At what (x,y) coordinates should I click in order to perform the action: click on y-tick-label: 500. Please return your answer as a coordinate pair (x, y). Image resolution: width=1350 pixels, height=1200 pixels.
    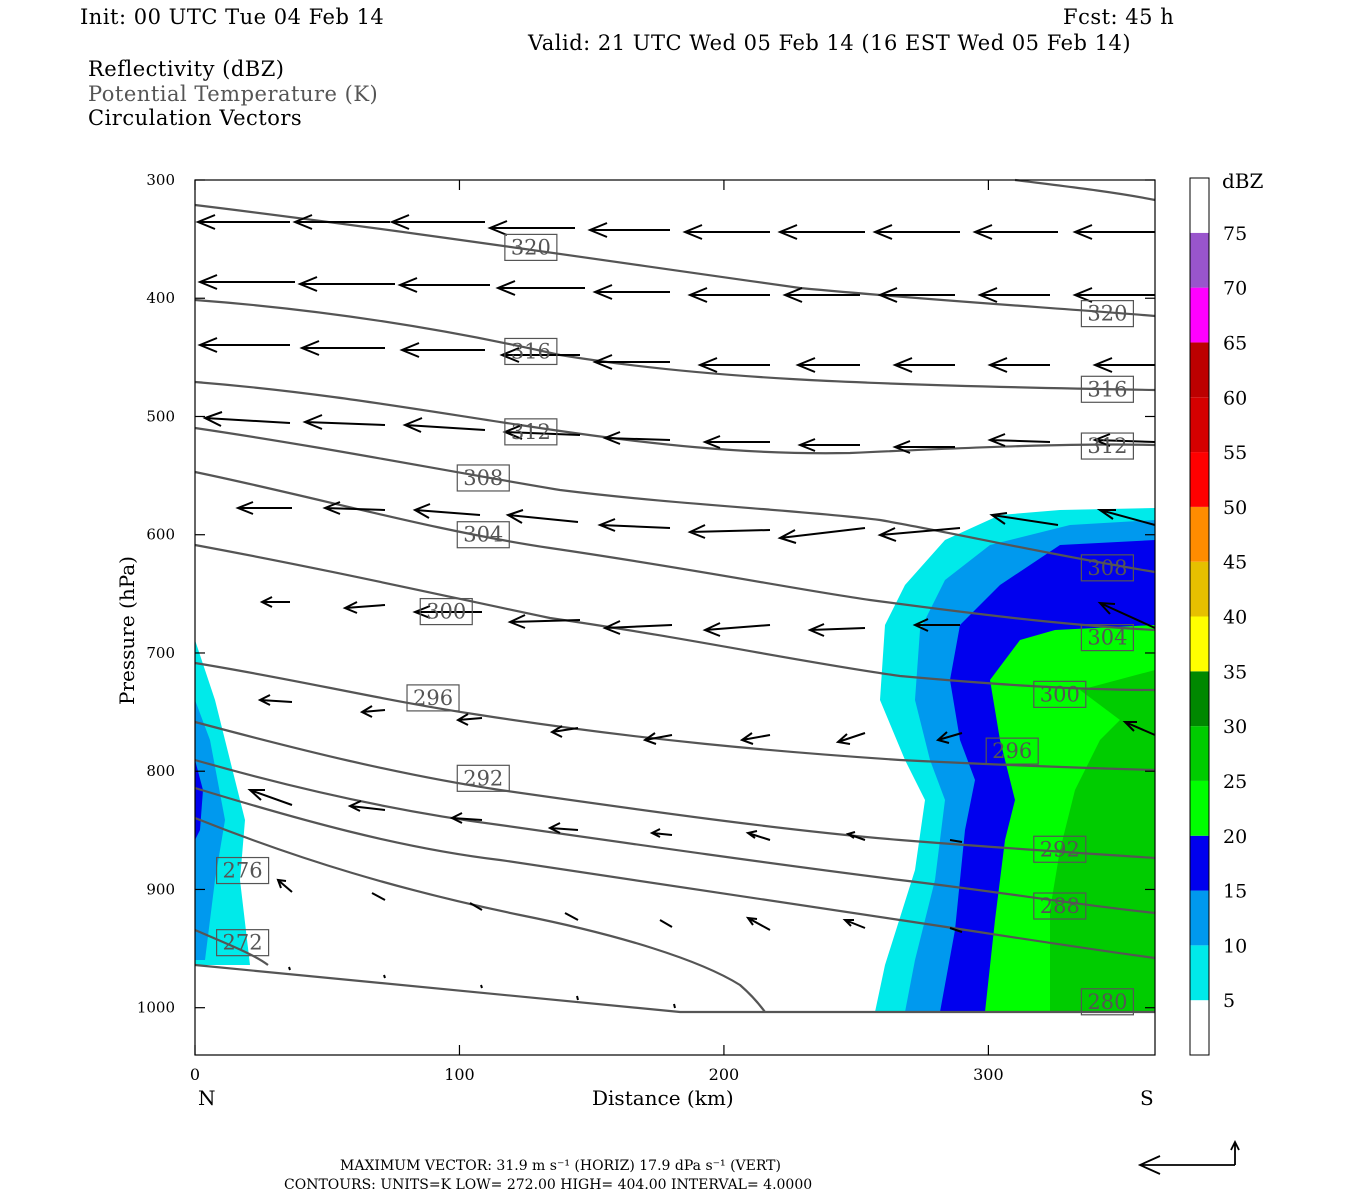
    Looking at the image, I should click on (160, 416).